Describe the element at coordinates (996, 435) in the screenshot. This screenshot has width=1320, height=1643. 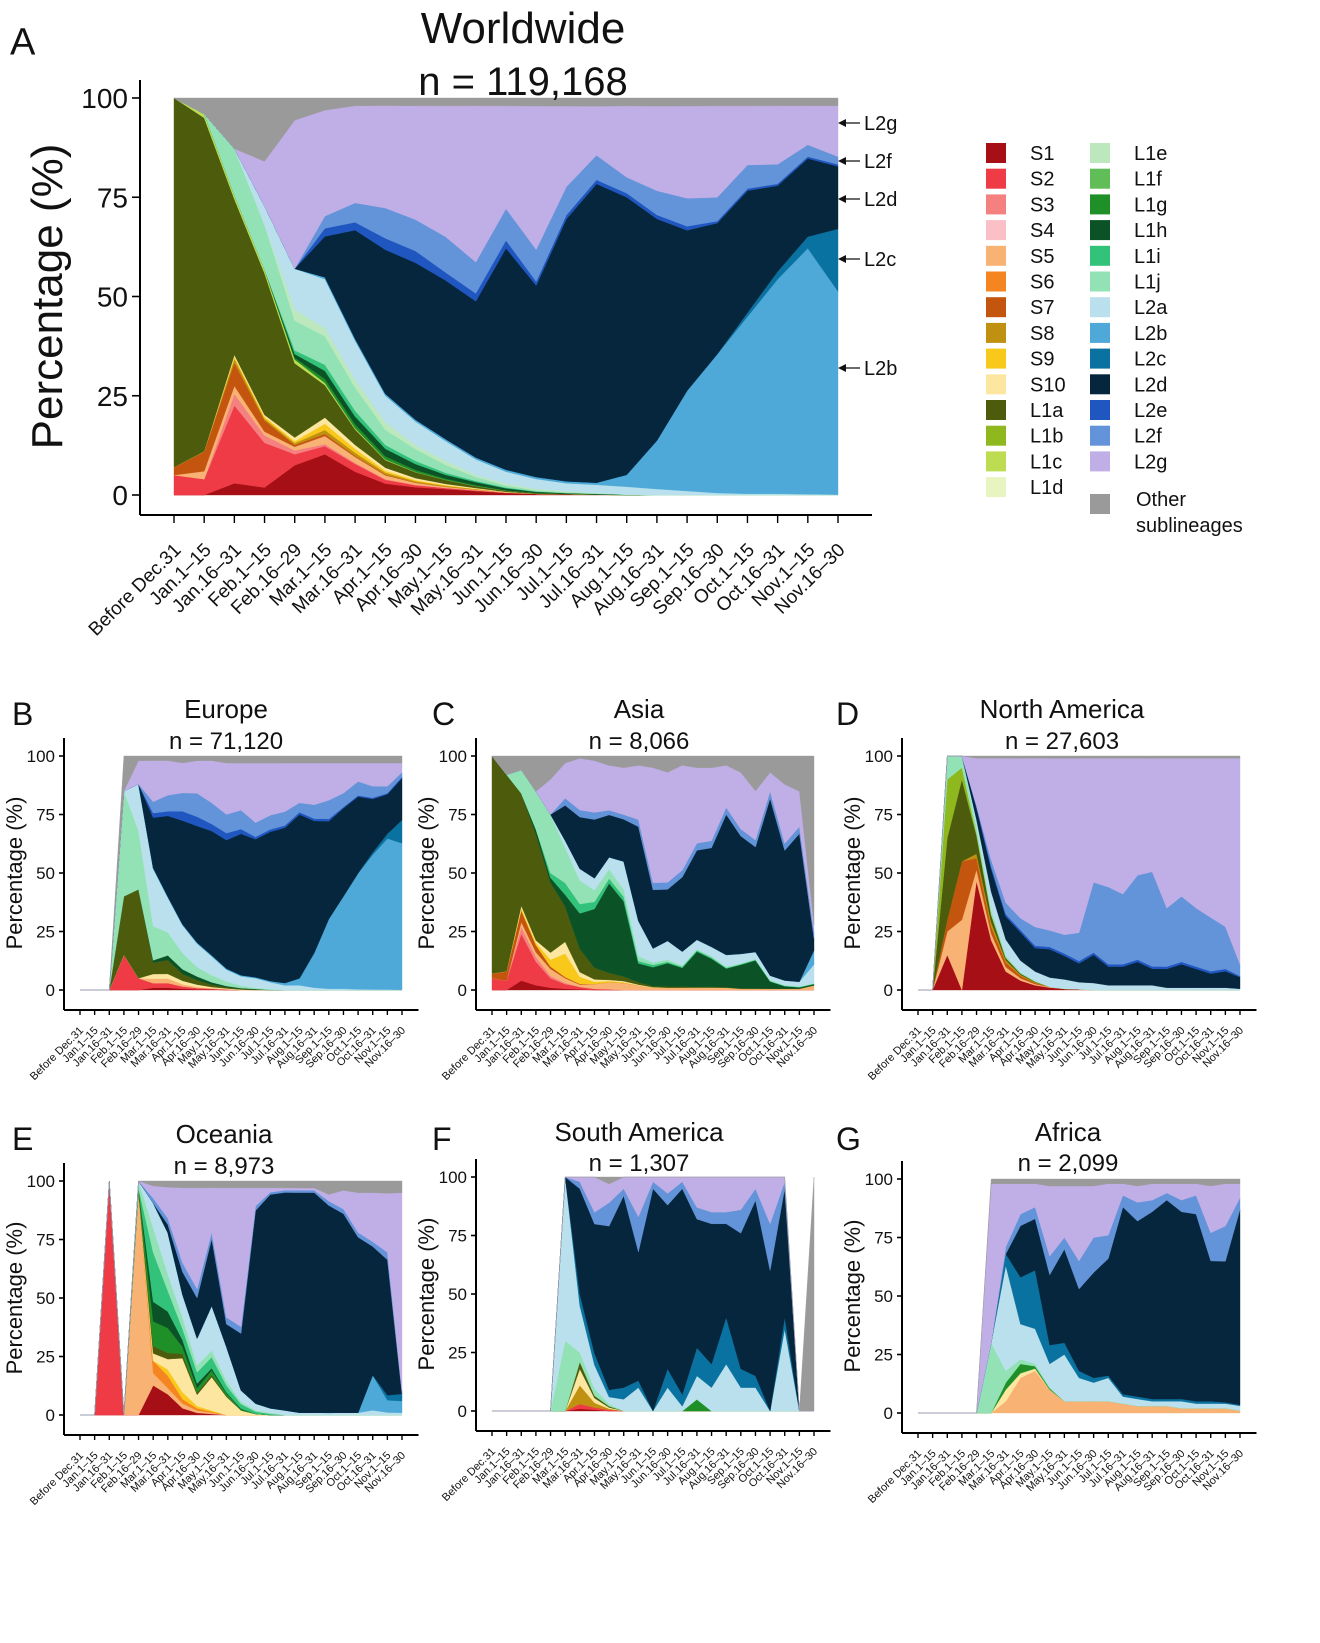
I see `legend-swatch-l1b` at that location.